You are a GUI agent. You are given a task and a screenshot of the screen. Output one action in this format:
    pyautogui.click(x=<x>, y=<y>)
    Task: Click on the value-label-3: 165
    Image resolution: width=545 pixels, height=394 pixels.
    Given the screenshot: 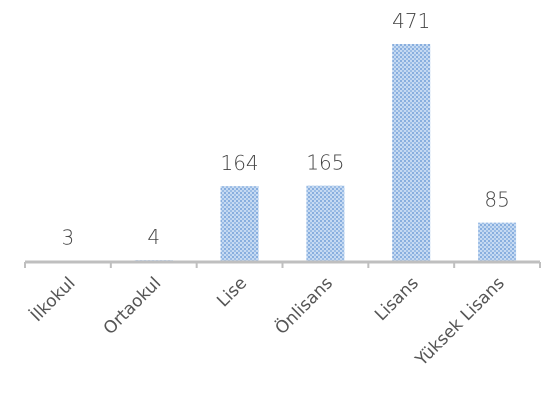 What is the action you would take?
    pyautogui.click(x=325, y=163)
    